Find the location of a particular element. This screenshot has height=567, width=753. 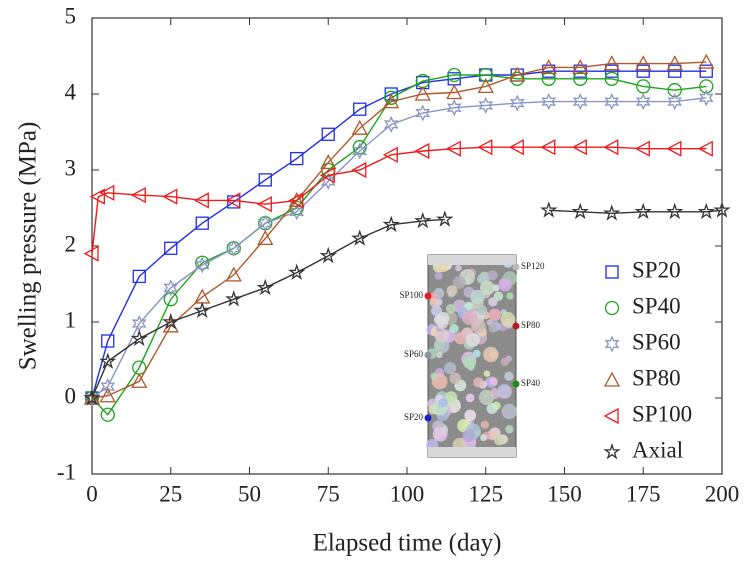

x-tick-label: 150 is located at coordinates (564, 493).